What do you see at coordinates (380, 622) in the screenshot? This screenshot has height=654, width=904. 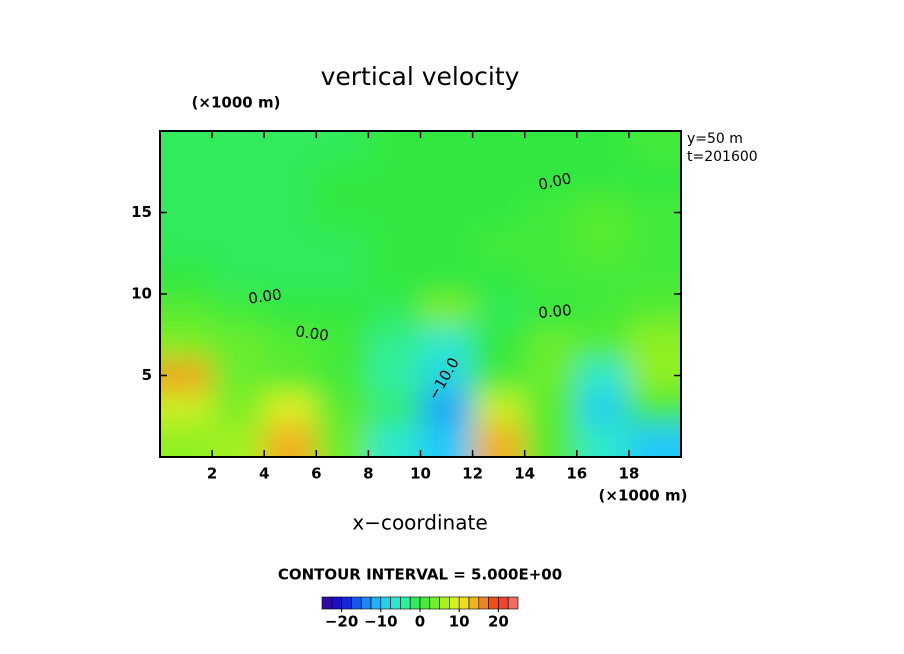 I see `colorbar-label: −10` at bounding box center [380, 622].